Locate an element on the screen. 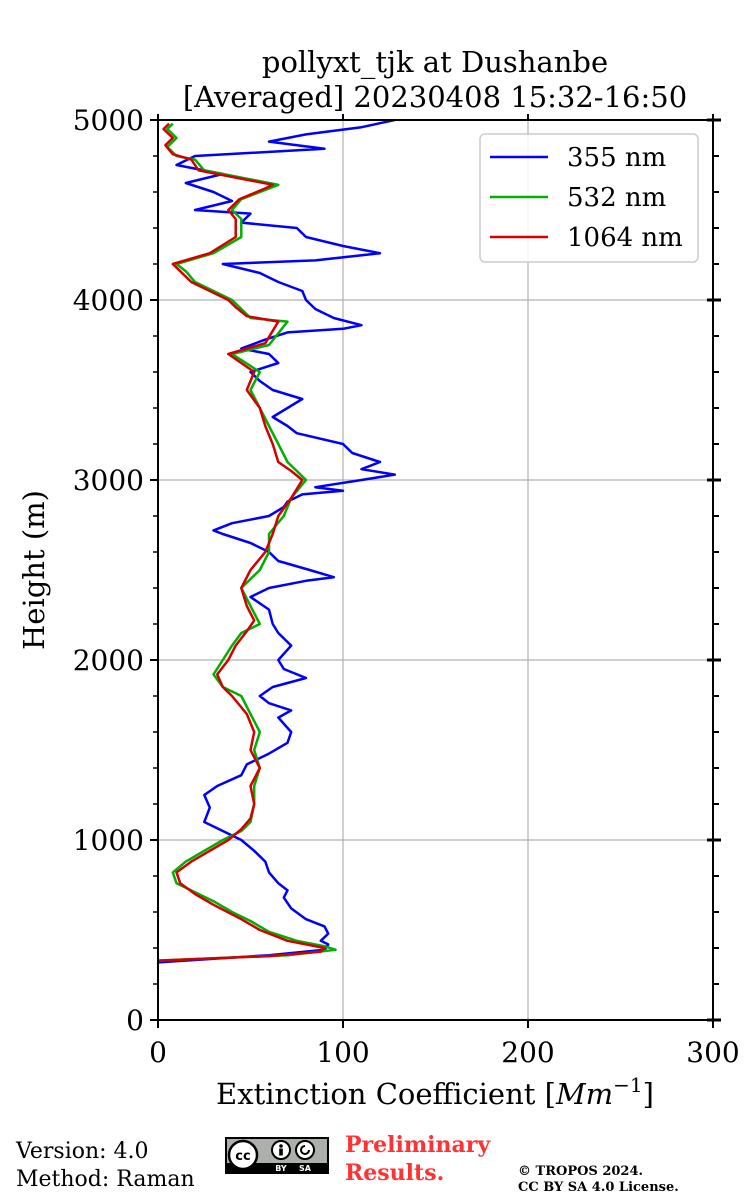 Image resolution: width=750 pixels, height=1200 pixels. legend-box is located at coordinates (589, 198).